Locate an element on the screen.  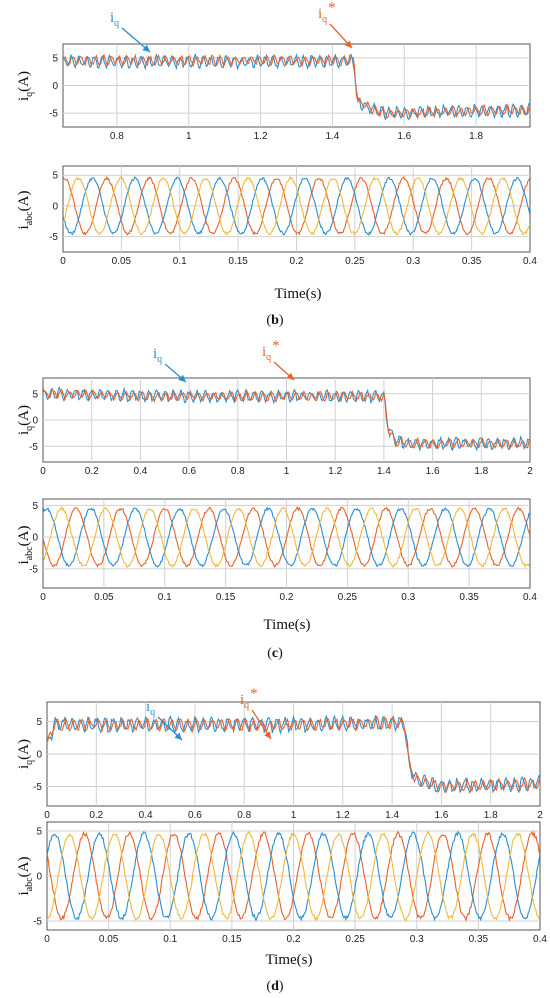
panel-d-iabc-xtick-label: 0.25 is located at coordinates (355, 939).